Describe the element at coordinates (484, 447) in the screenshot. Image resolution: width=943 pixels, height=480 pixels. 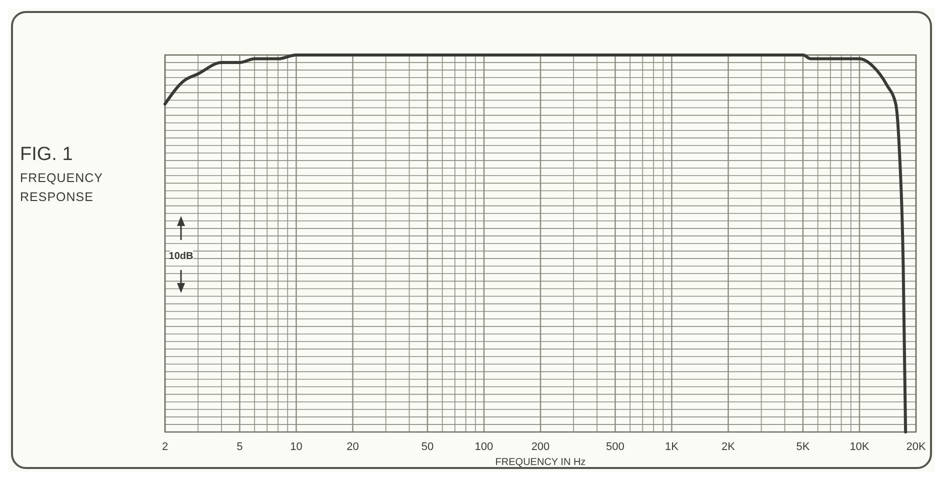
I see `x-tick-label: 100` at that location.